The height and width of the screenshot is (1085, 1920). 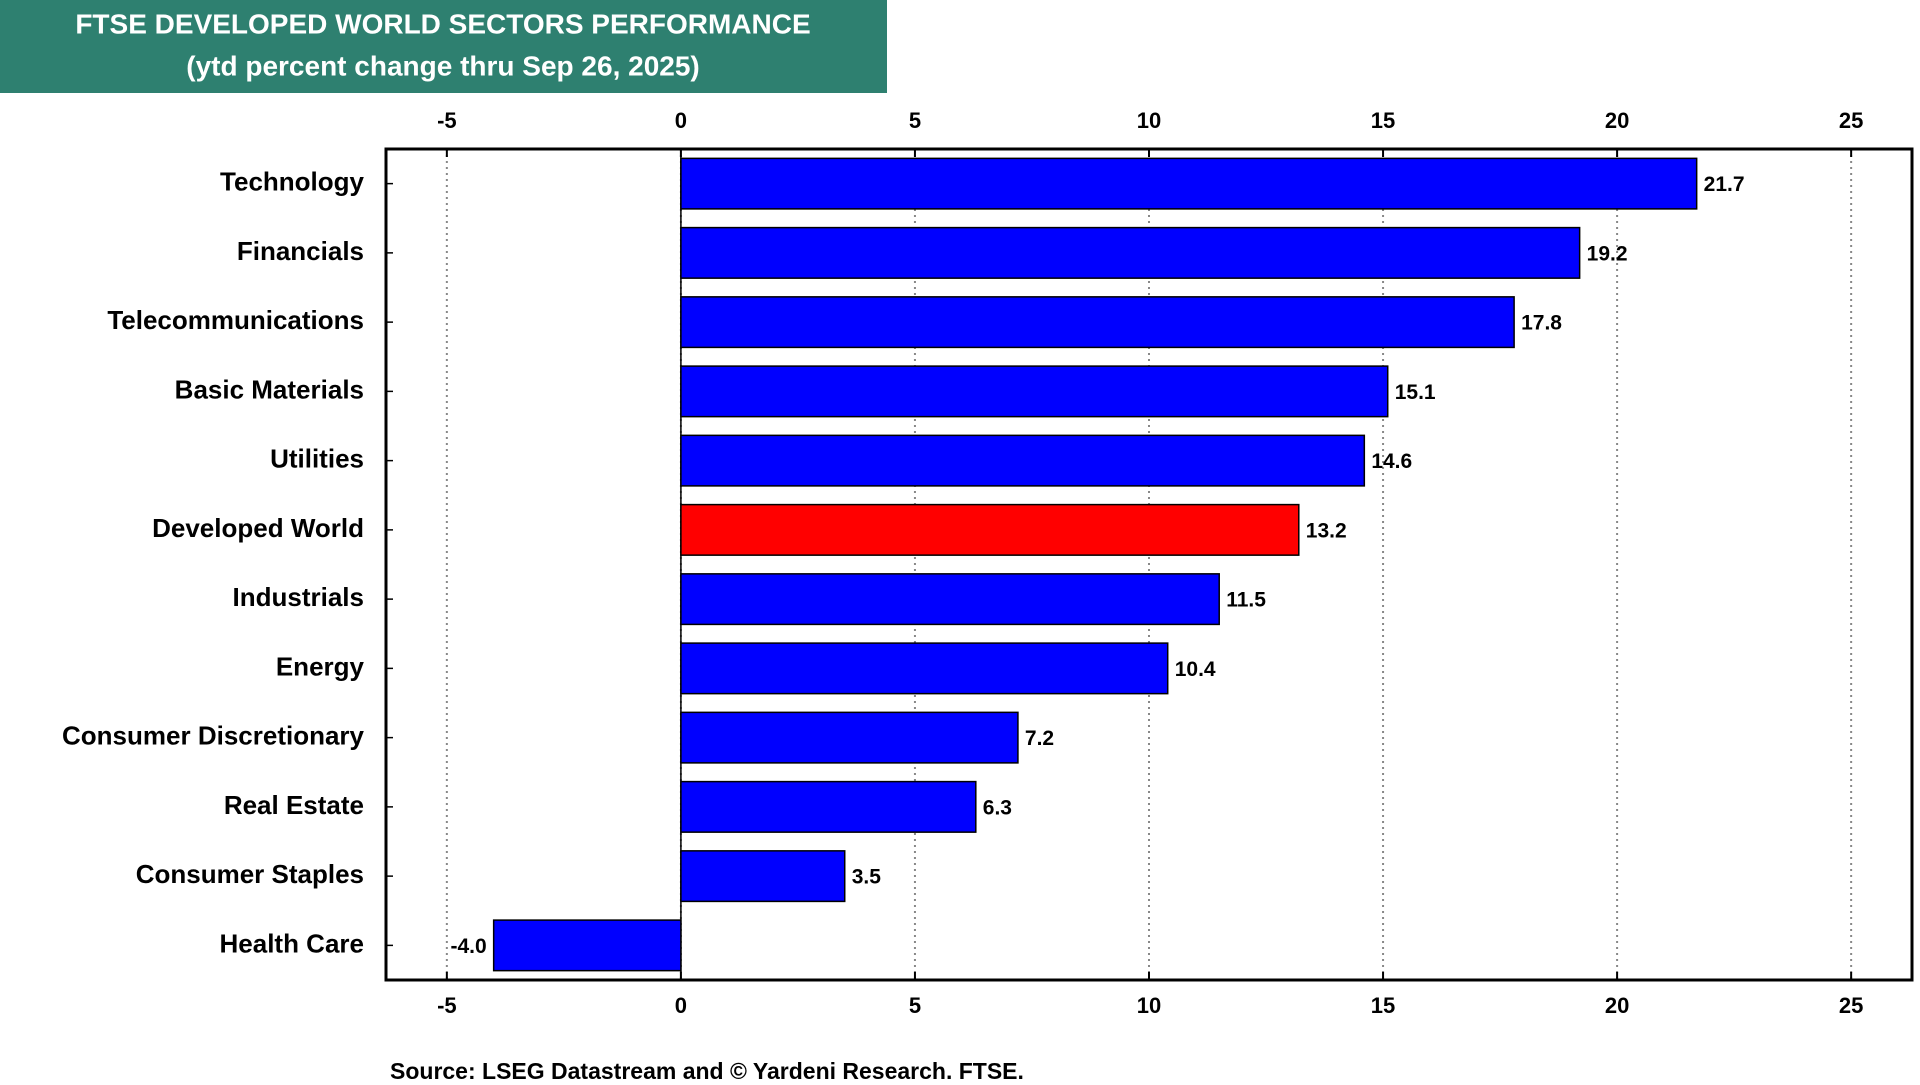 I want to click on y-tick-label: Industrials, so click(x=298, y=597).